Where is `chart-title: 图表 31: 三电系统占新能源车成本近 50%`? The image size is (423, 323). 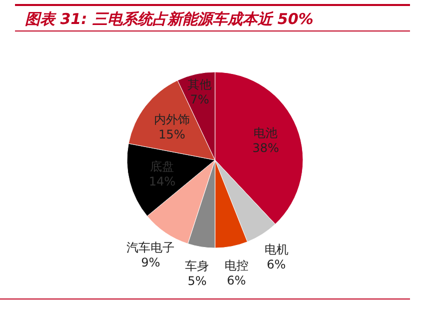 chart-title: 图表 31: 三电系统占新能源车成本近 50% is located at coordinates (169, 19).